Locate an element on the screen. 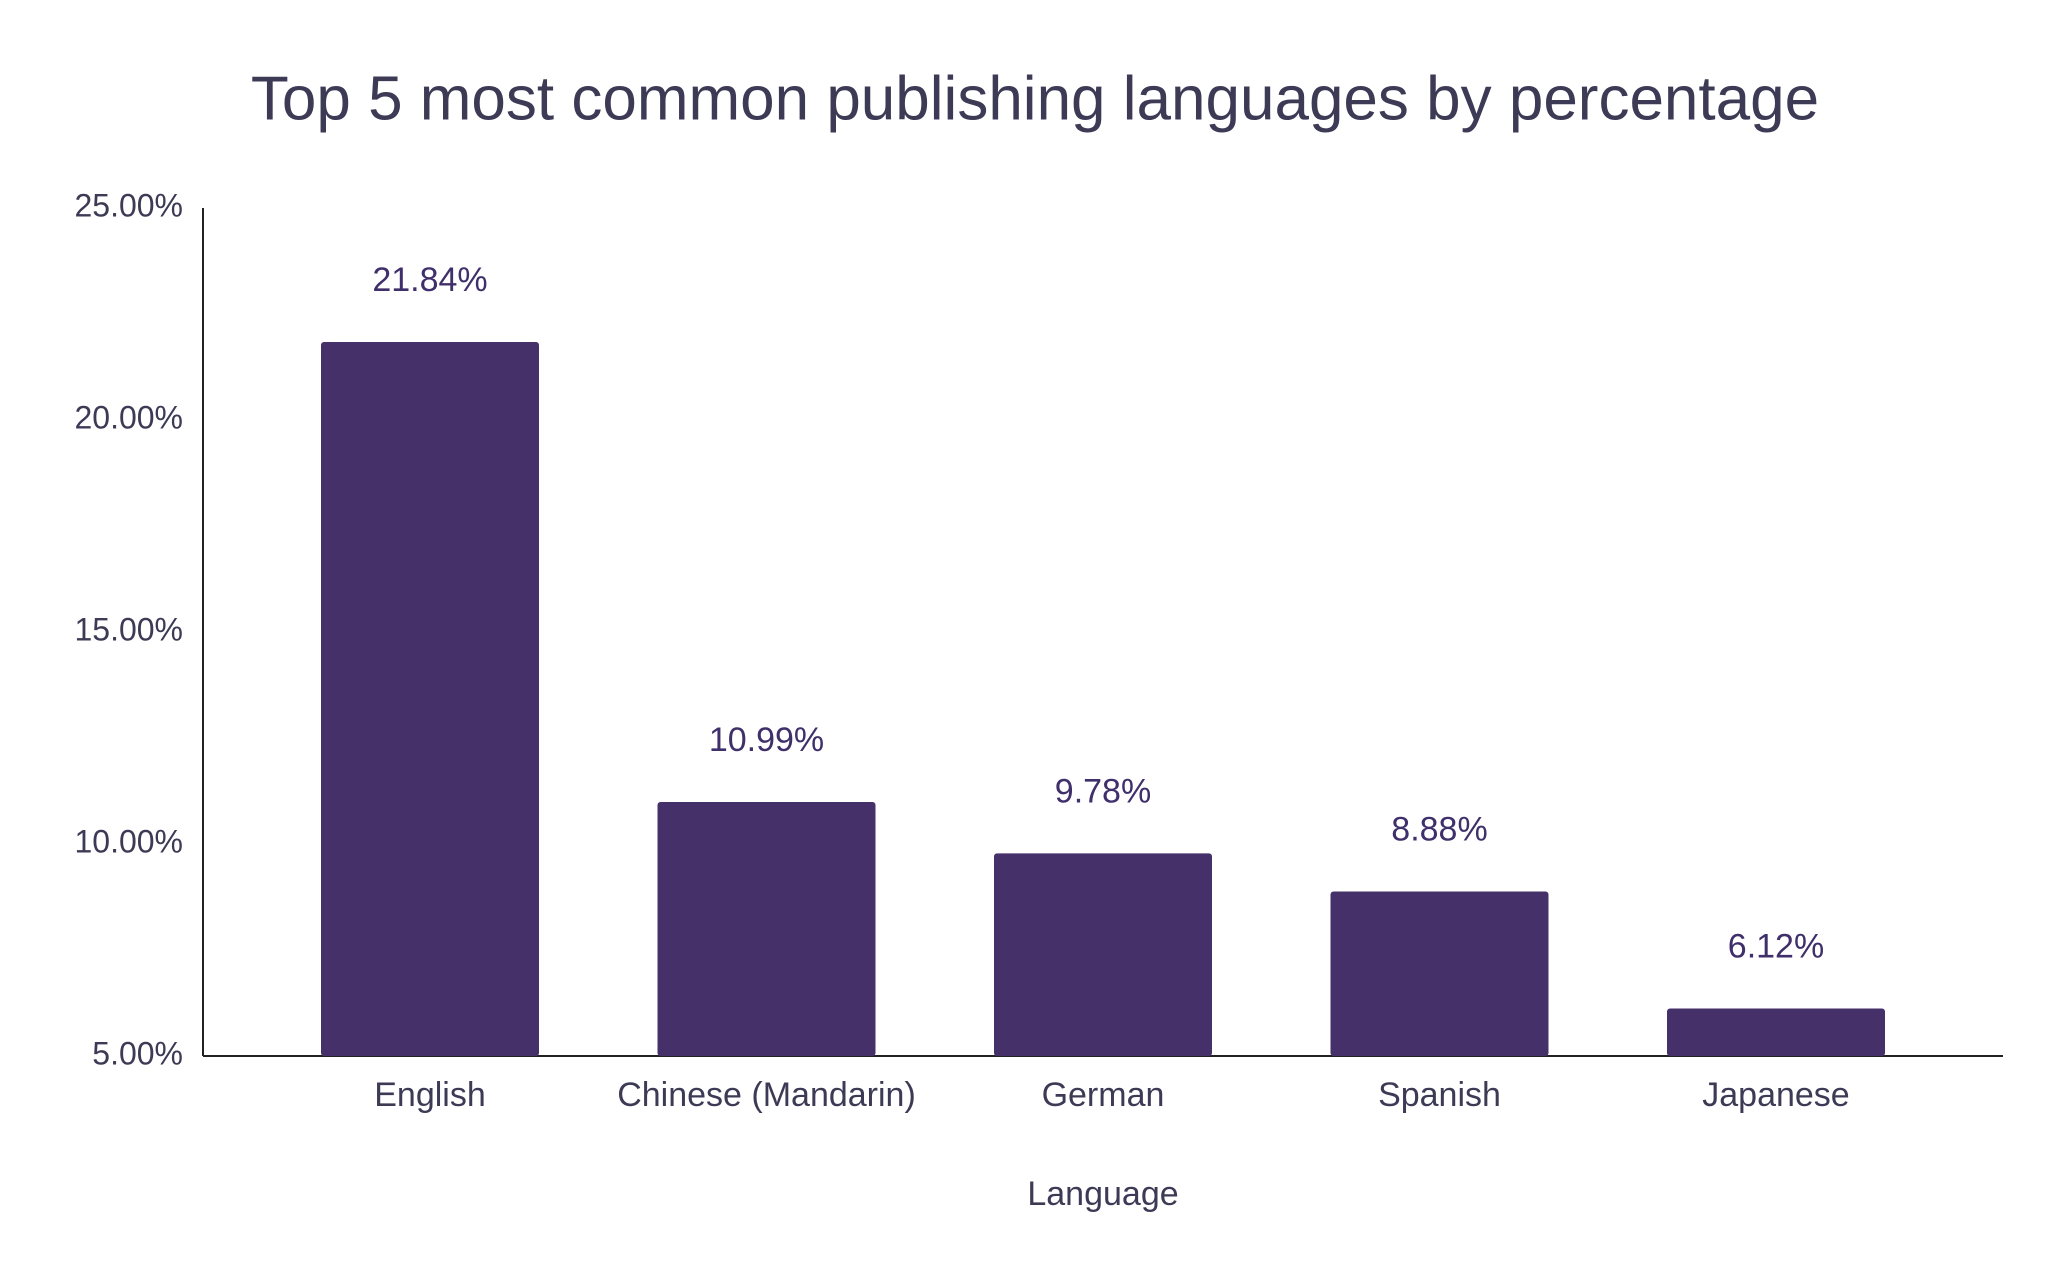 The image size is (2048, 1268). data-label: 8.88% is located at coordinates (1439, 829).